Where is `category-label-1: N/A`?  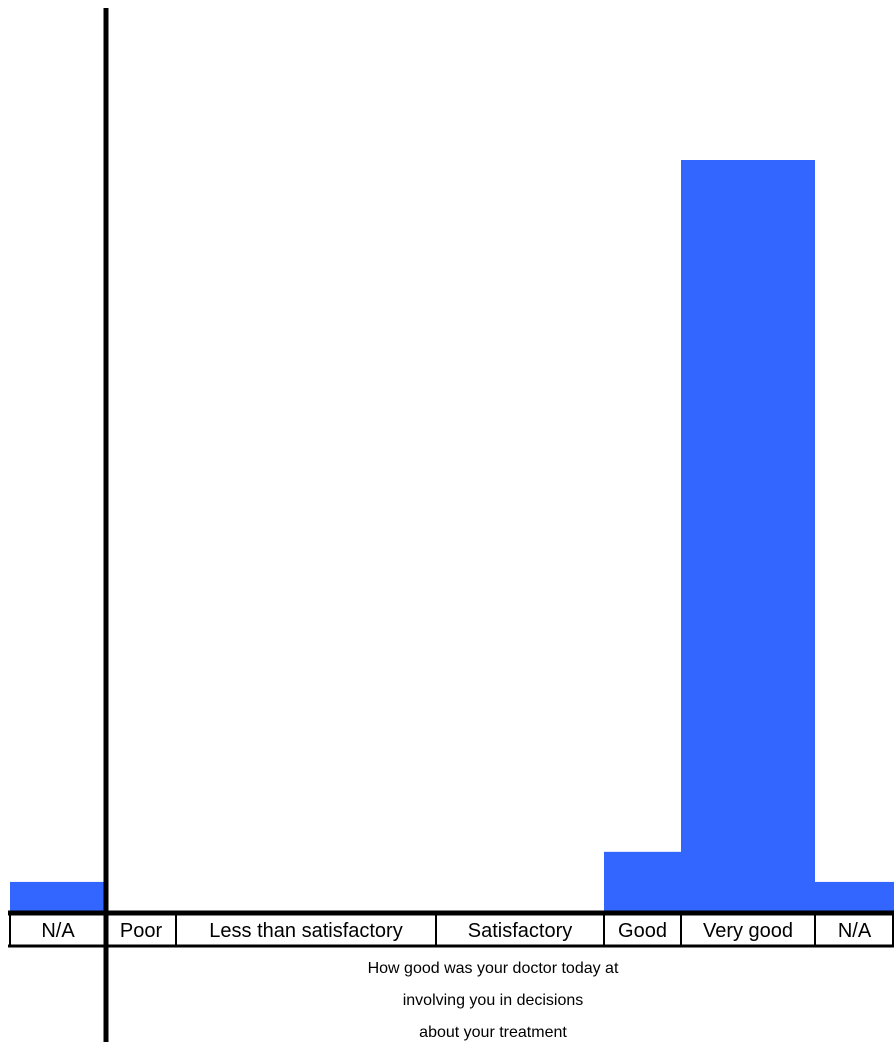
category-label-1: N/A is located at coordinates (58, 931).